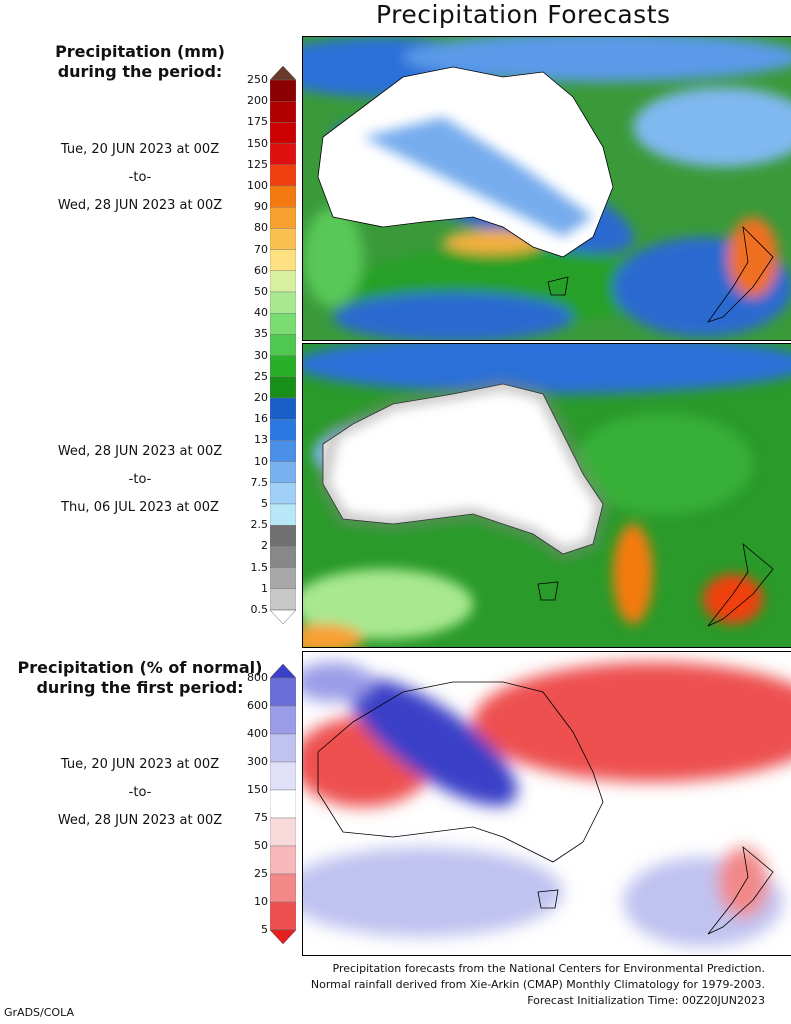 This screenshot has height=1024, width=791. I want to click on mm-swatch-bottom, so click(283, 616).